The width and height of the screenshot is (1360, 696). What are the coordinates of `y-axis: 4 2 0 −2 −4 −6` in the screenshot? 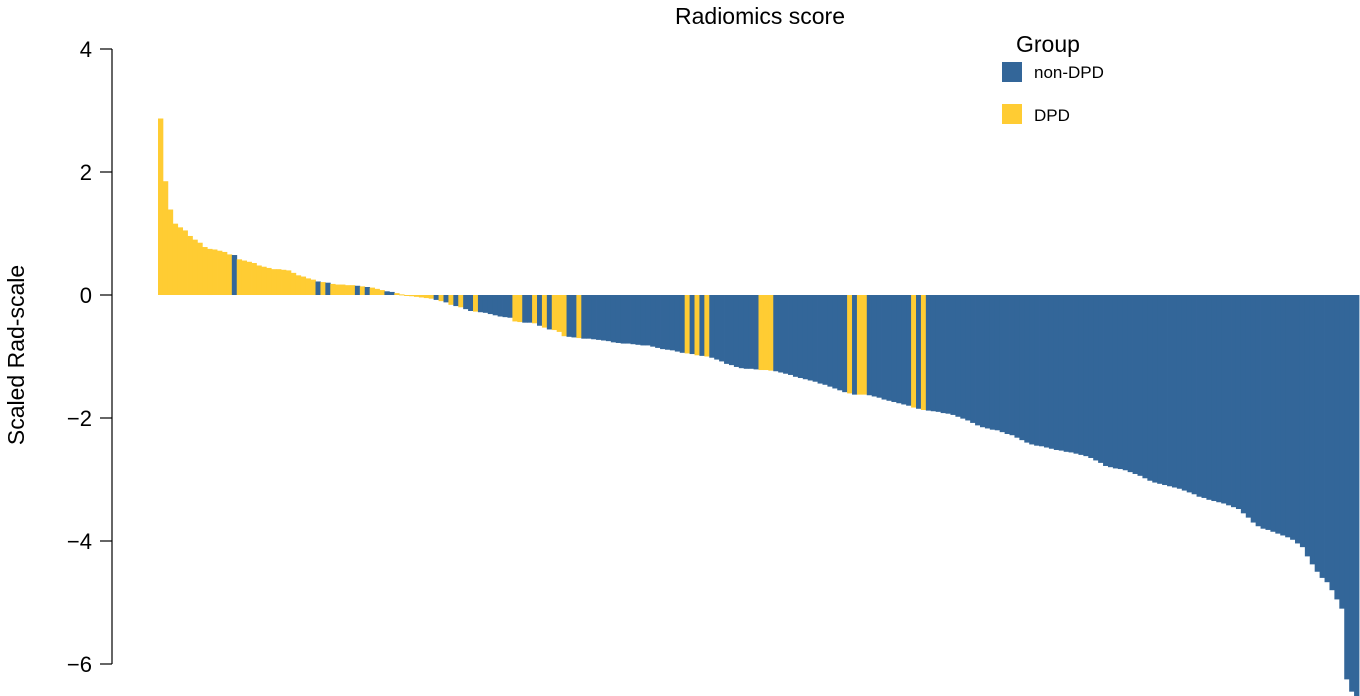 It's located at (90, 357).